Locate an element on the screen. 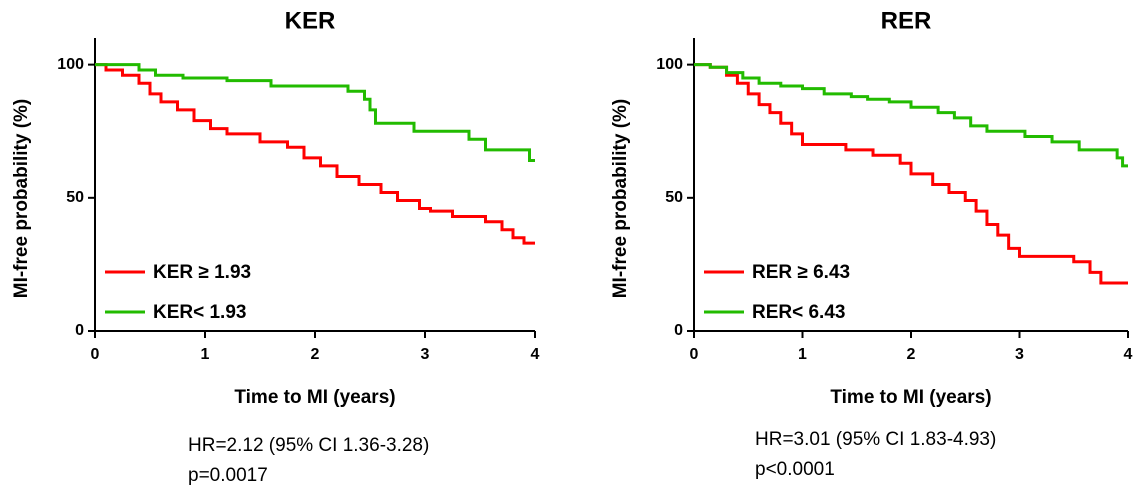 Image resolution: width=1135 pixels, height=490 pixels. legend-label: KER< 1.93 is located at coordinates (199, 312).